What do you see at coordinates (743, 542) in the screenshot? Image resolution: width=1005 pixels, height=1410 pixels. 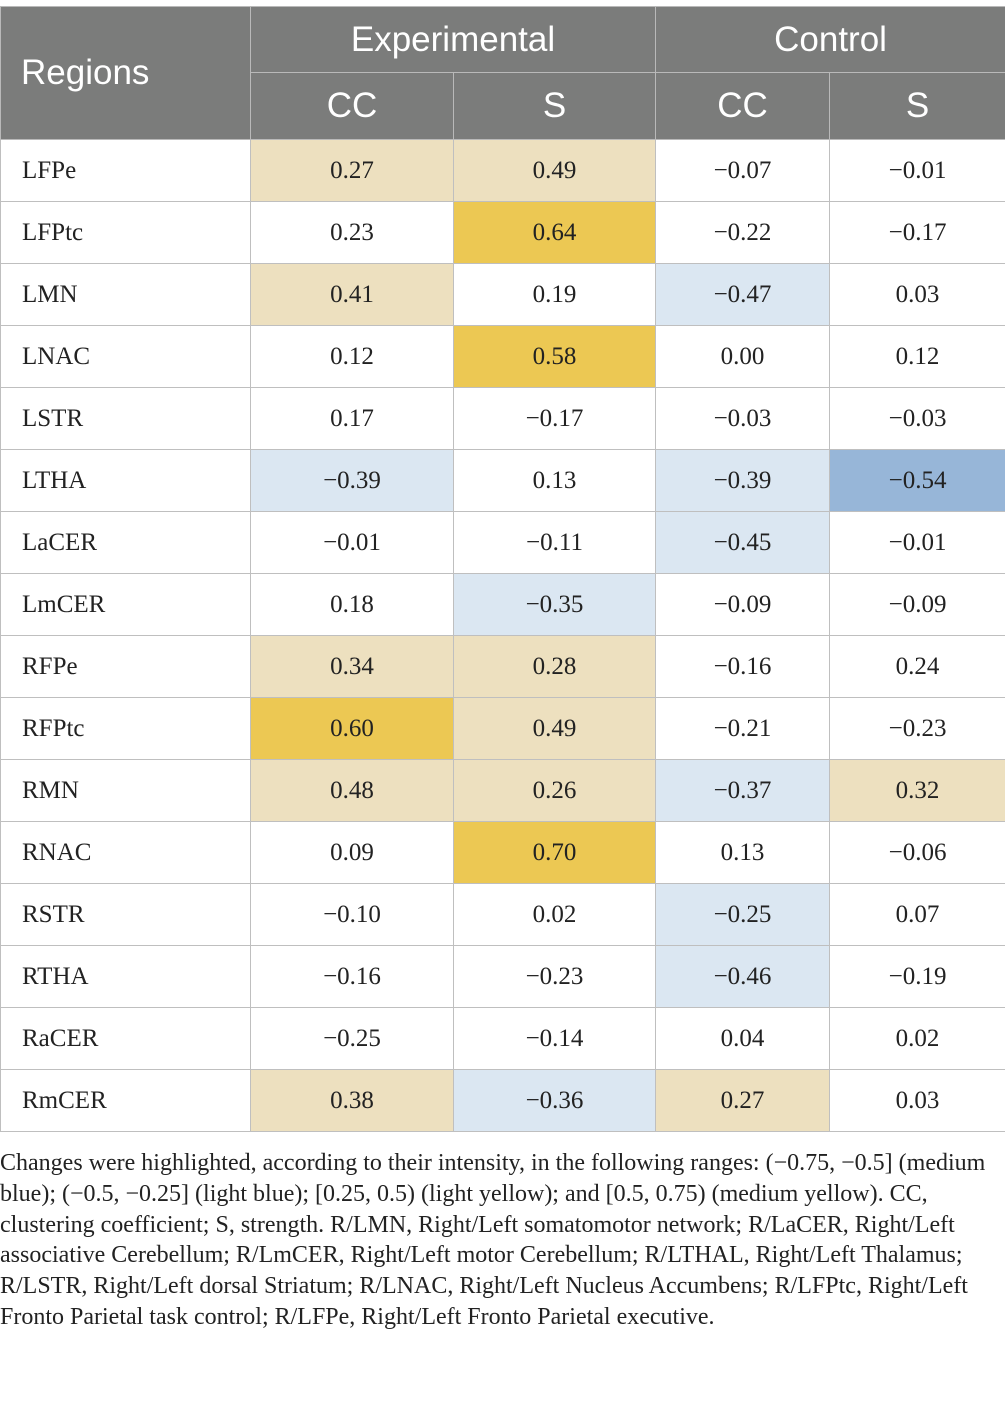 I see `value-cell: −0.45` at bounding box center [743, 542].